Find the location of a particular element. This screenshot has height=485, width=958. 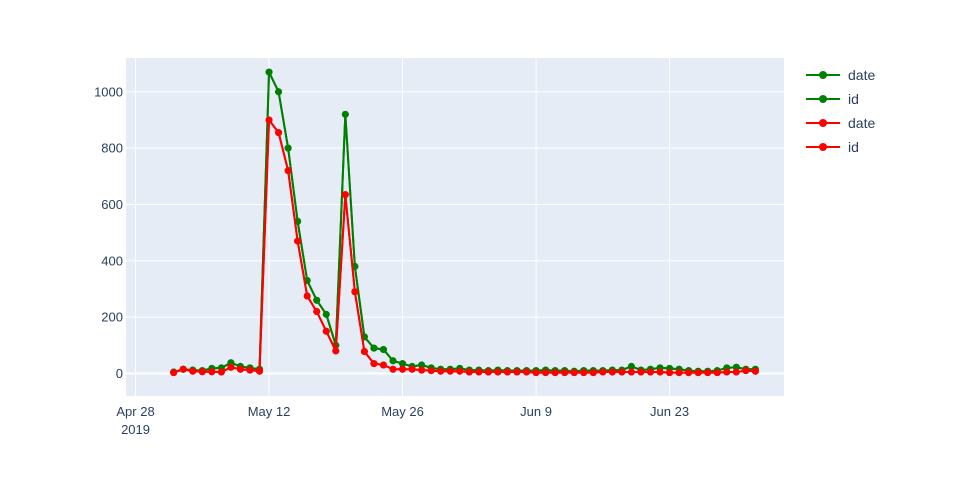

y-tick-label: 600 is located at coordinates (112, 204).